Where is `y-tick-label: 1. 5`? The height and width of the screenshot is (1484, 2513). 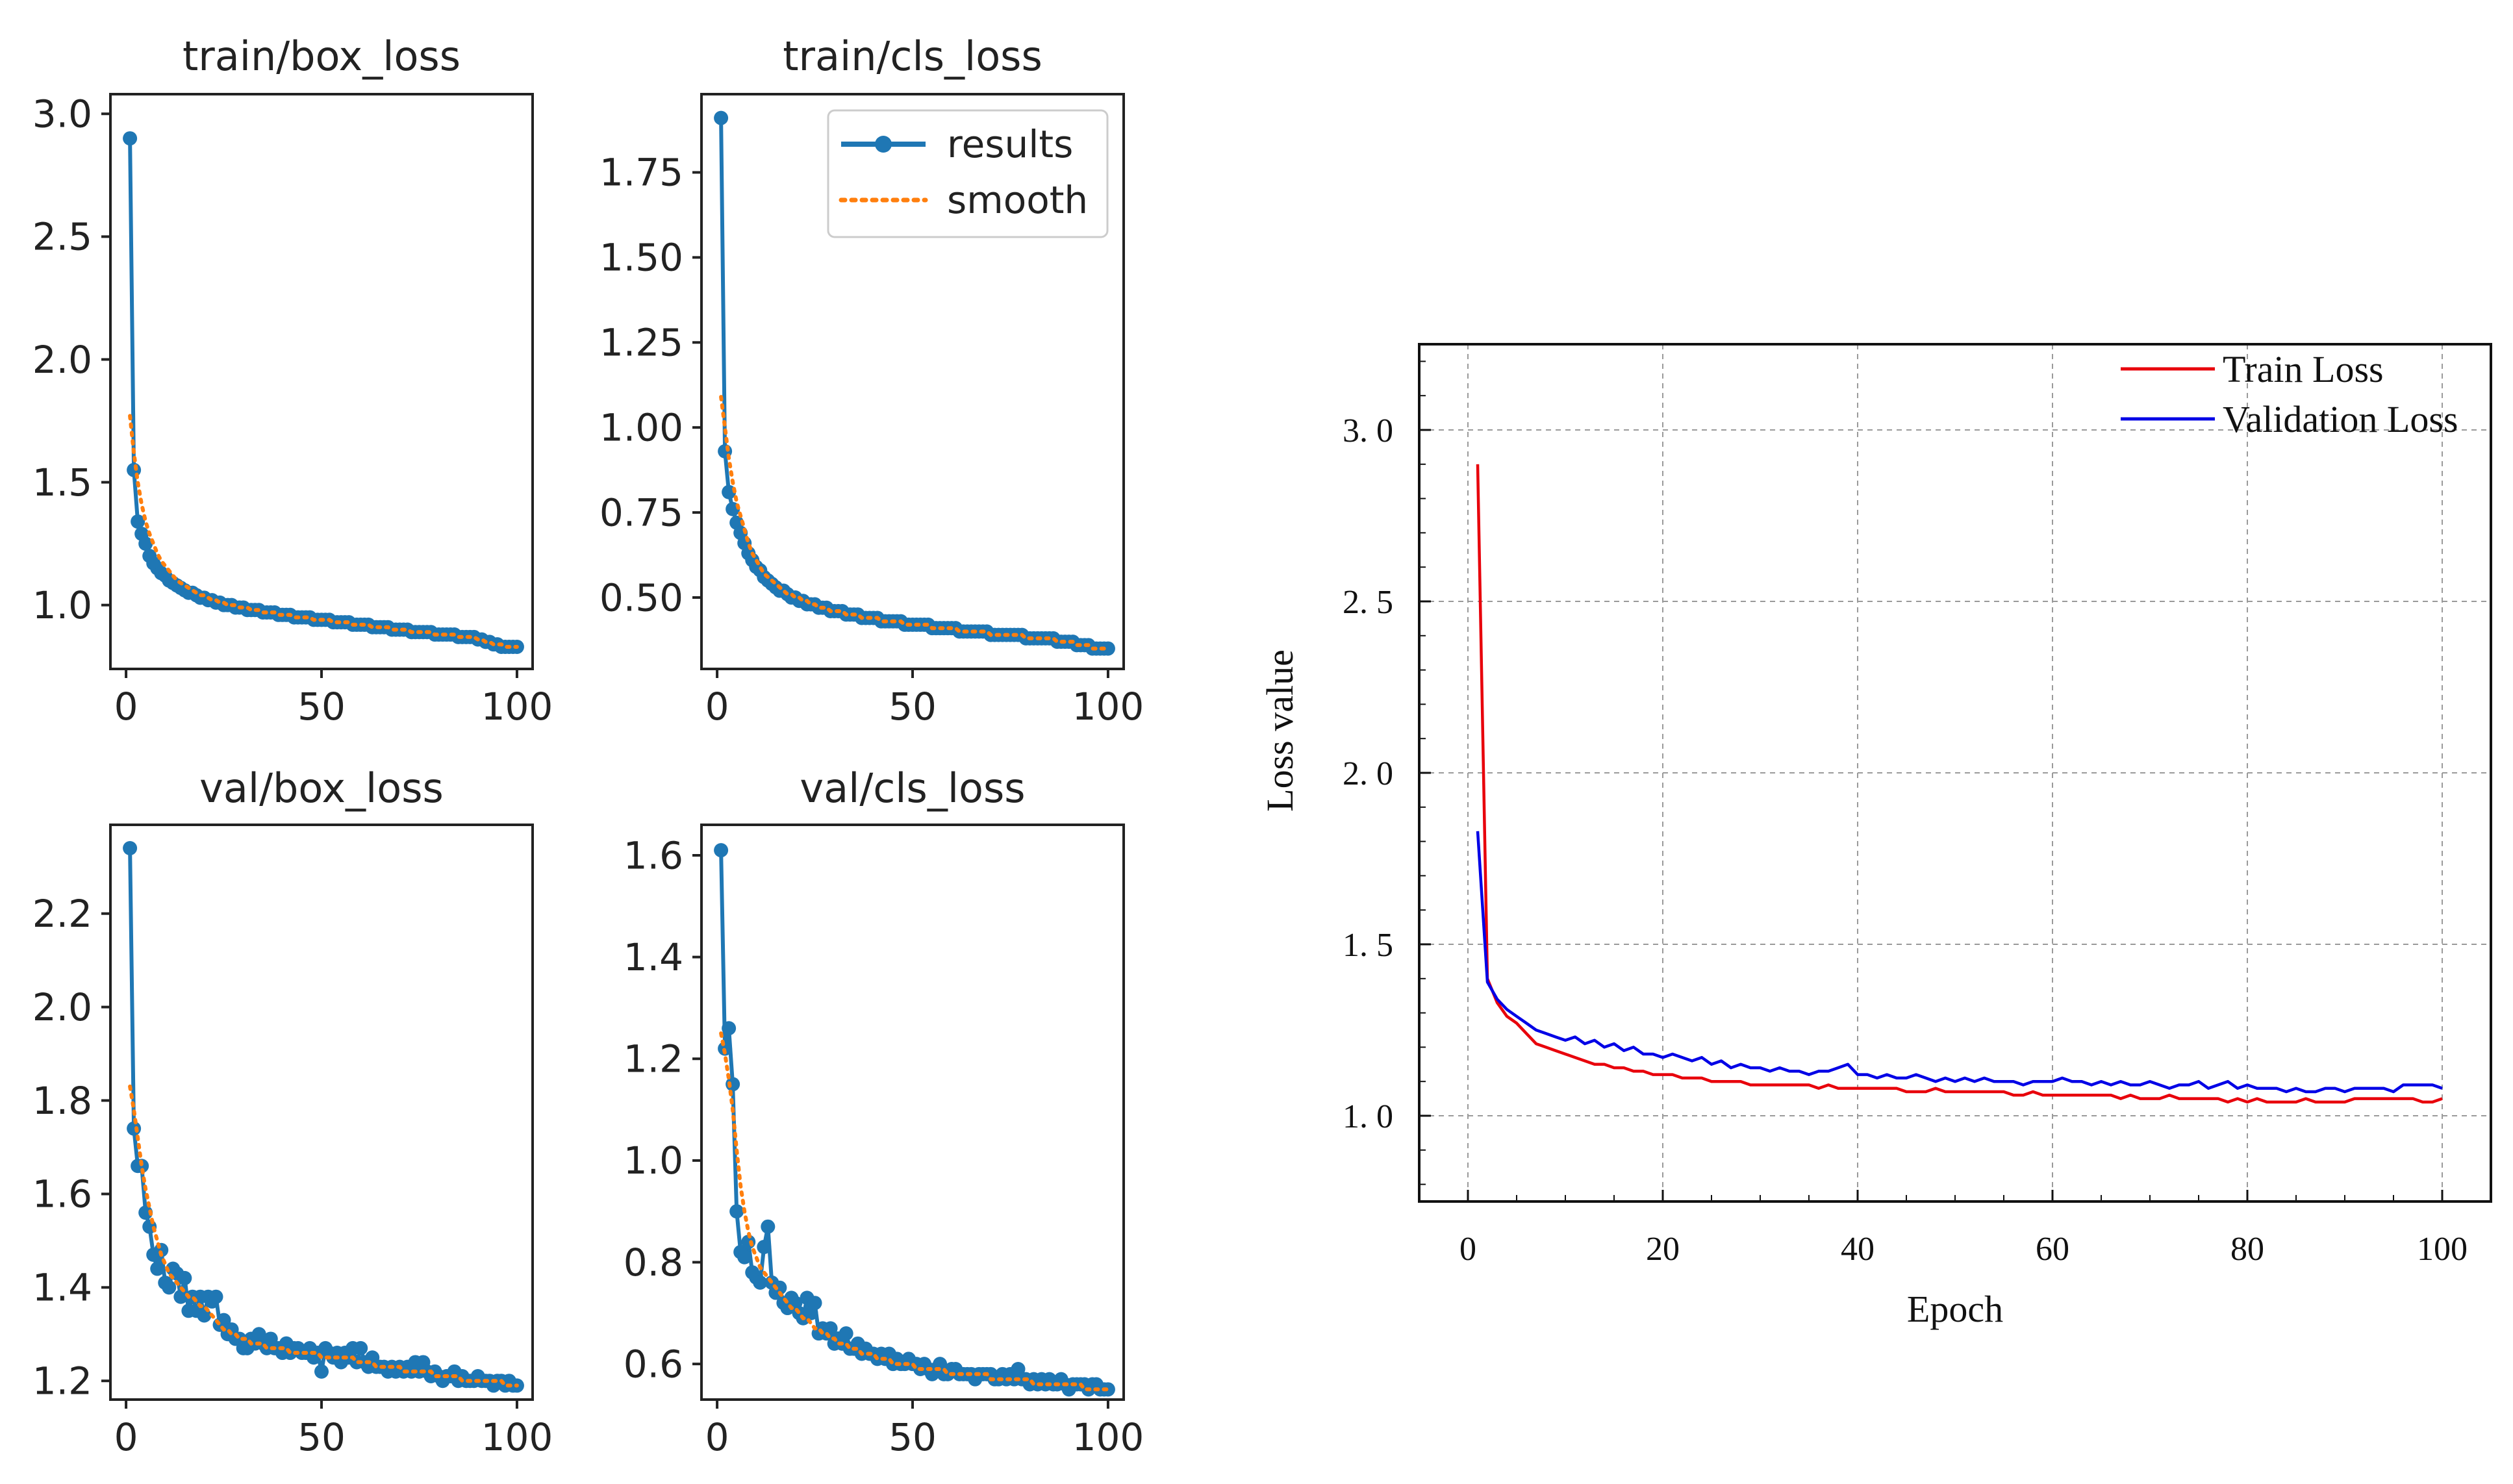
y-tick-label: 1. 5 is located at coordinates (1368, 946).